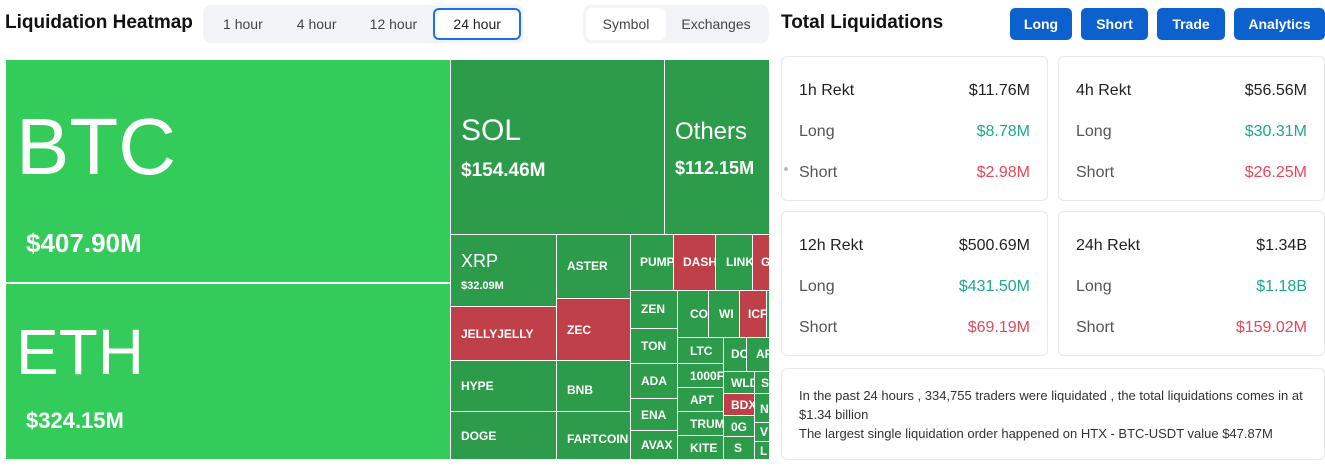 The width and height of the screenshot is (1325, 468). I want to click on short-value: $69.19M, so click(998, 327).